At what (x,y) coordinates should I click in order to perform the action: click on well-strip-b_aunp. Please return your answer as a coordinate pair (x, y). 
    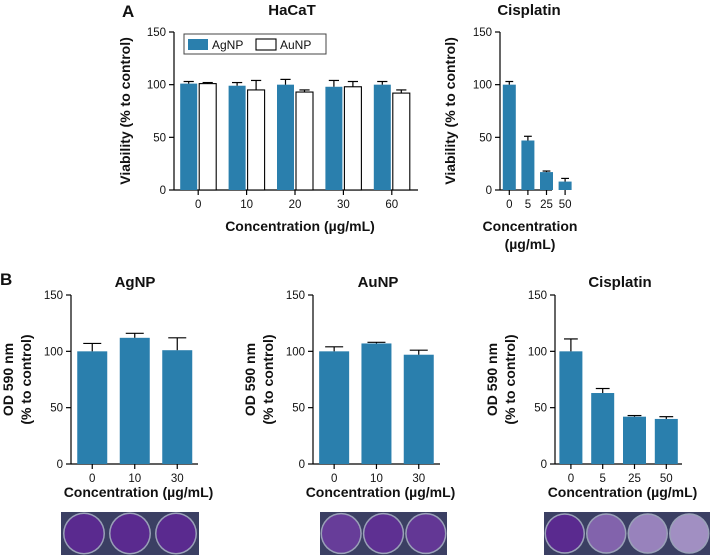
    Looking at the image, I should click on (383, 533).